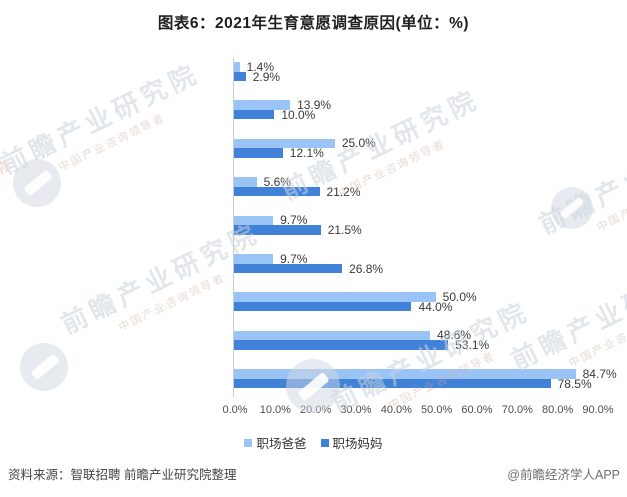 The image size is (627, 497). Describe the element at coordinates (254, 114) in the screenshot. I see `bar-s1-c1` at that location.